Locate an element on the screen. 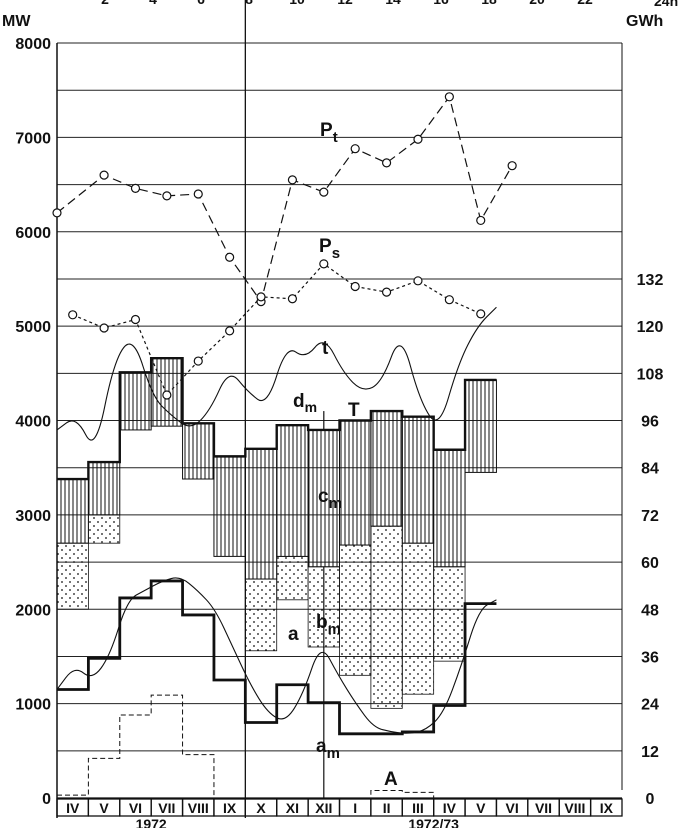 The image size is (688, 828). bm-label: bm is located at coordinates (328, 625).